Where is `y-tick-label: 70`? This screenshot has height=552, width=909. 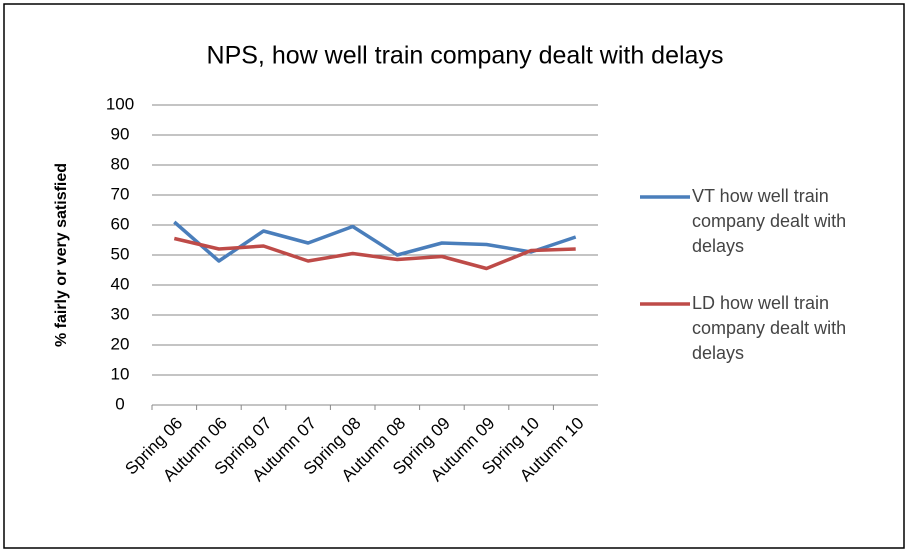 y-tick-label: 70 is located at coordinates (120, 193).